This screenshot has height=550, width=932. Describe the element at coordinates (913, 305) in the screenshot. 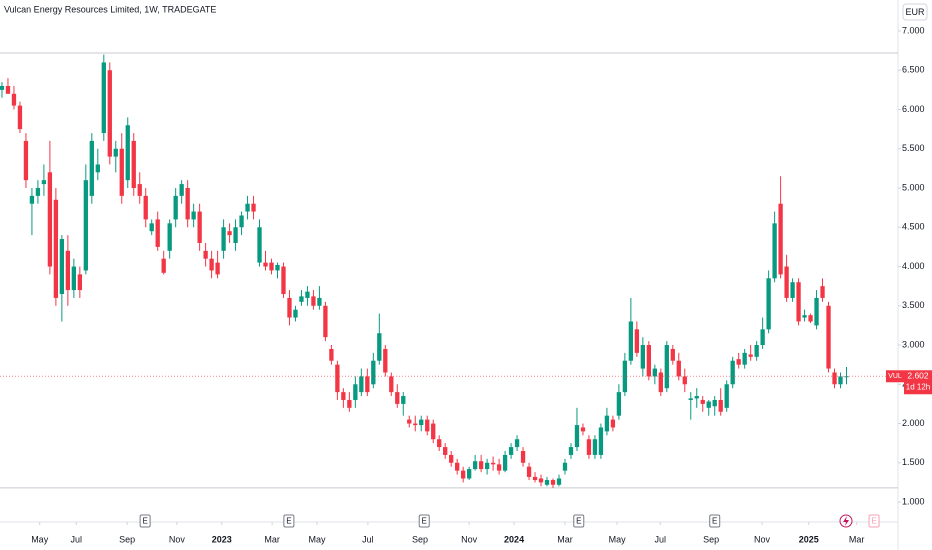

I see `y-tick-label: 3.500` at that location.